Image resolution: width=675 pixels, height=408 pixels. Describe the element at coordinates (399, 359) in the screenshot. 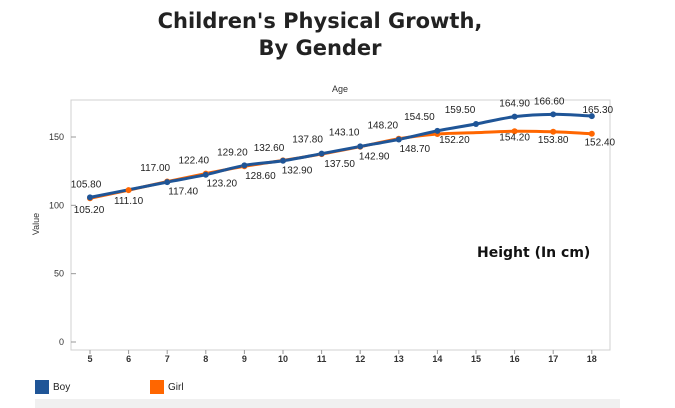

I see `x-tick-label: 13` at that location.